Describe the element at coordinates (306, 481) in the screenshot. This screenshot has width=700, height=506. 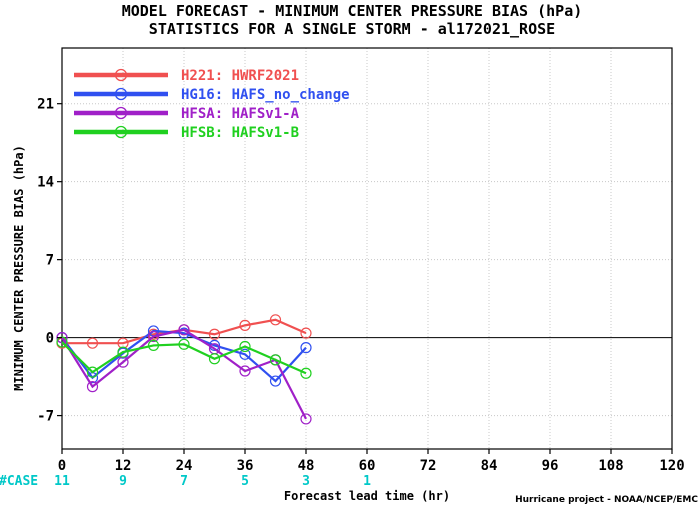
I see `case-count: 3` at that location.